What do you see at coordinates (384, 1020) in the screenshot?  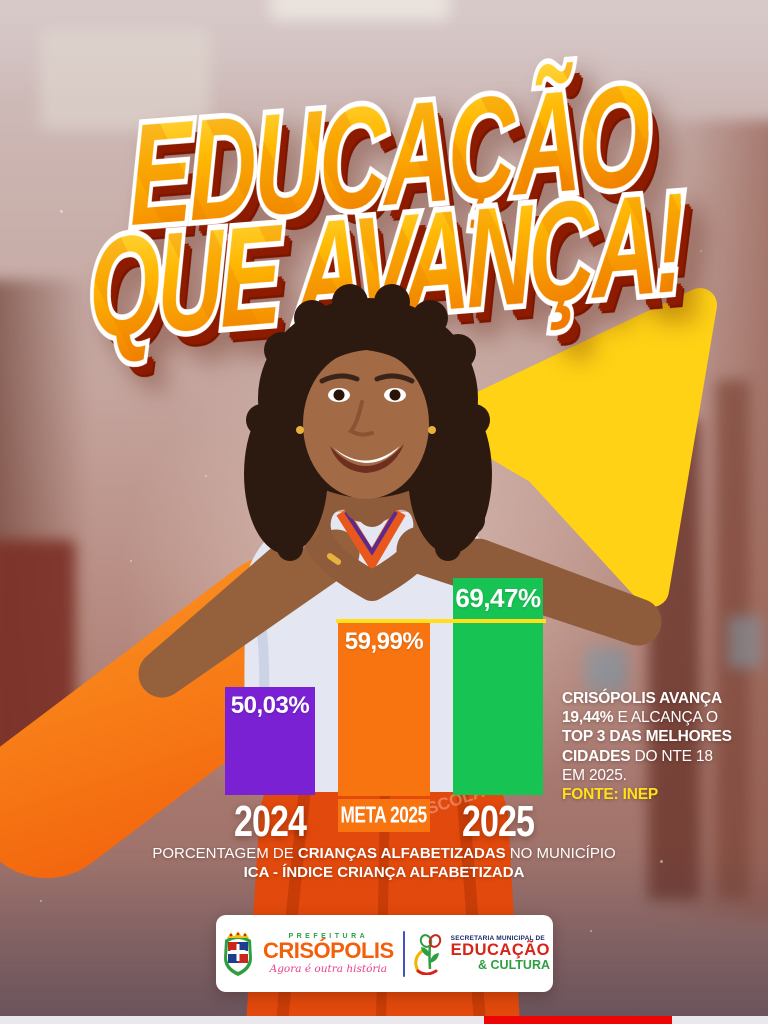 I see `bottom-strip` at bounding box center [384, 1020].